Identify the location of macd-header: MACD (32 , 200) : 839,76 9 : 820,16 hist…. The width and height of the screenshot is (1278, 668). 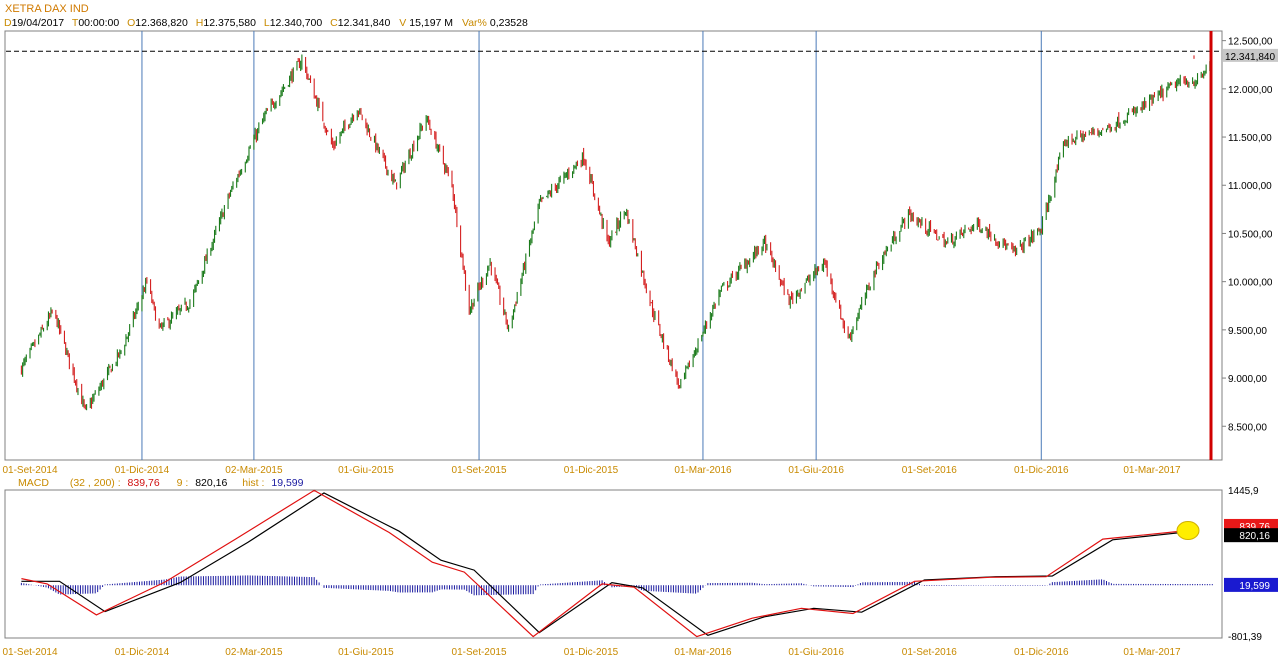
(161, 483).